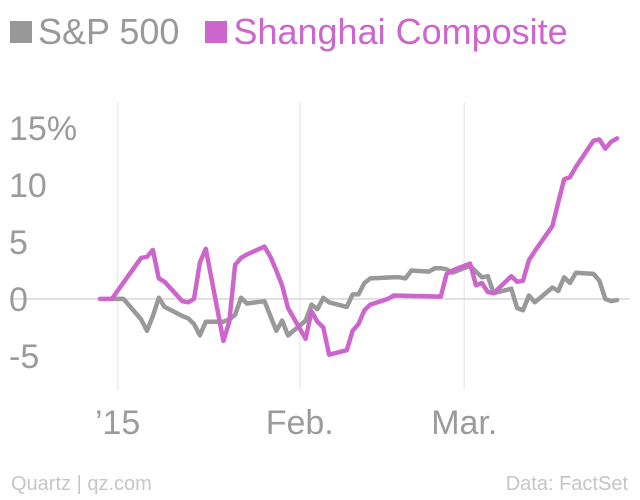 Image resolution: width=640 pixels, height=500 pixels. Describe the element at coordinates (24, 357) in the screenshot. I see `y-tick-label: -5` at that location.